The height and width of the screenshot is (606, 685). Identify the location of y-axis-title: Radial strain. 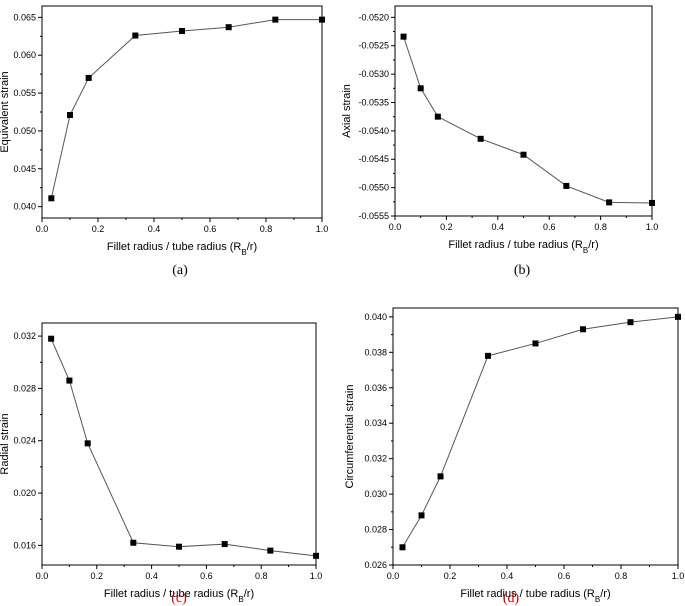
(5, 443).